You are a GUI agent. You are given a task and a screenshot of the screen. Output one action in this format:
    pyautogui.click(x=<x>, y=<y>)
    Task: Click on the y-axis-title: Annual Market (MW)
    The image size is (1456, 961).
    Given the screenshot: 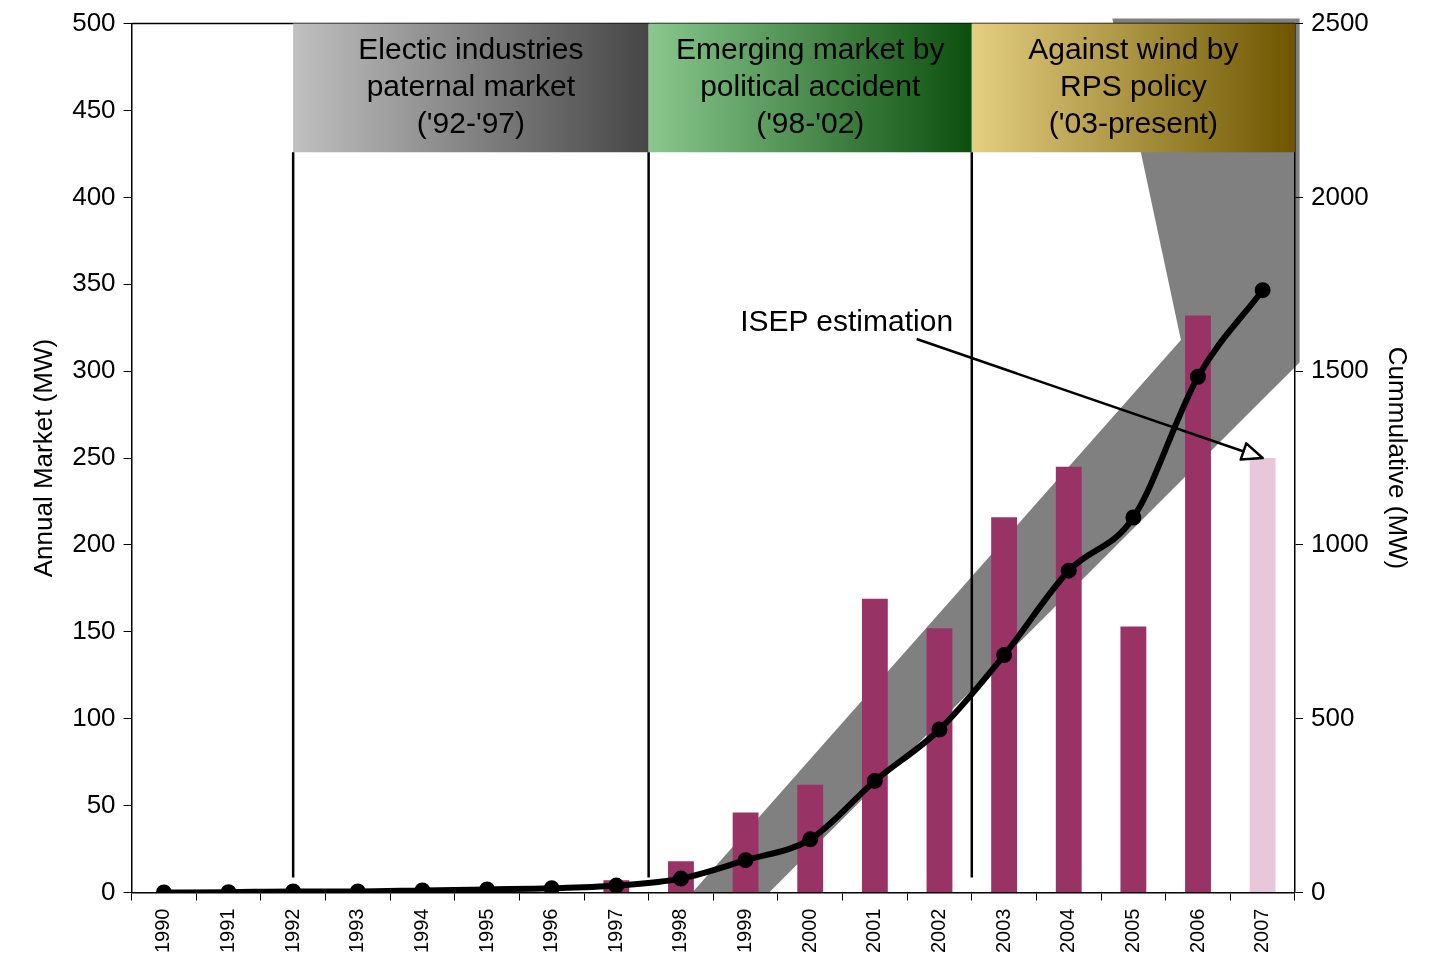 What is the action you would take?
    pyautogui.click(x=42, y=458)
    